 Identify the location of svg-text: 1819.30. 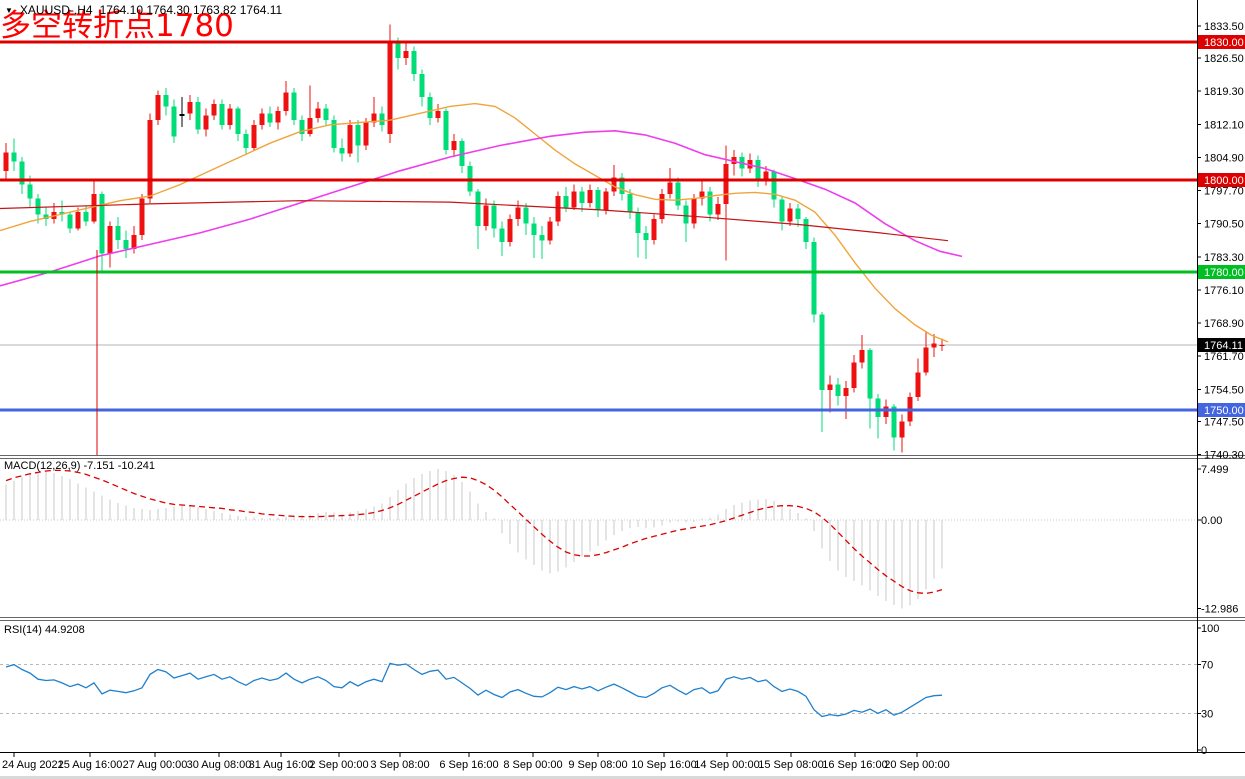
(1224, 92).